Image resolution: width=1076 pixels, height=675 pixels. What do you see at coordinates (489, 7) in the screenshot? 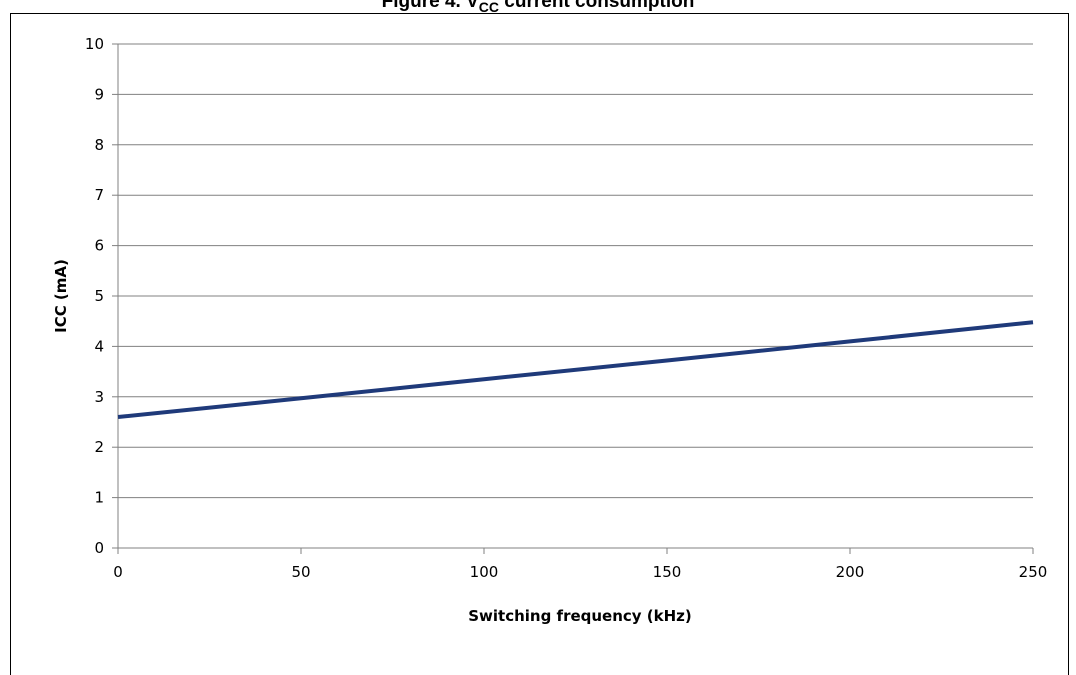
I see `figure-title-subscript: CC` at bounding box center [489, 7].